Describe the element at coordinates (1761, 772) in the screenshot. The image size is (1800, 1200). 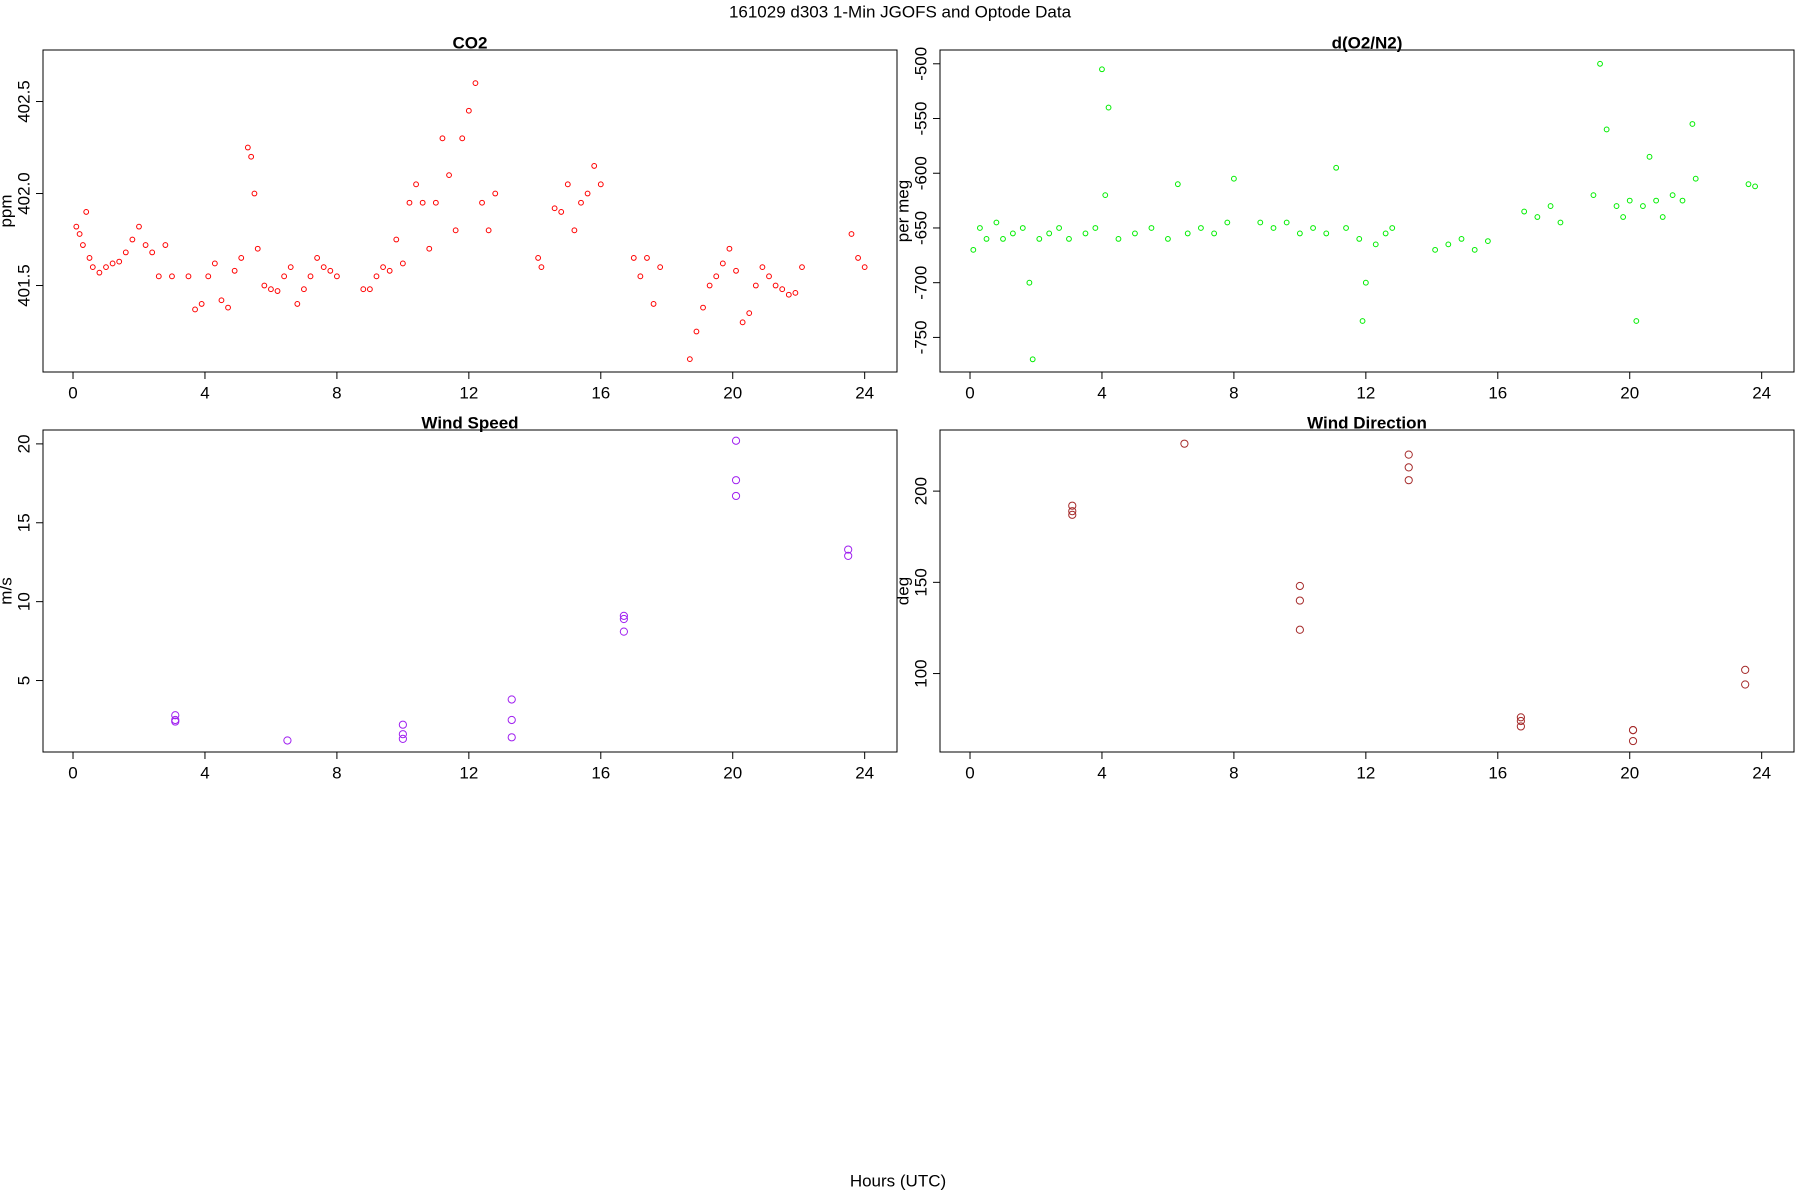
I see `x-tick-label: 24` at that location.